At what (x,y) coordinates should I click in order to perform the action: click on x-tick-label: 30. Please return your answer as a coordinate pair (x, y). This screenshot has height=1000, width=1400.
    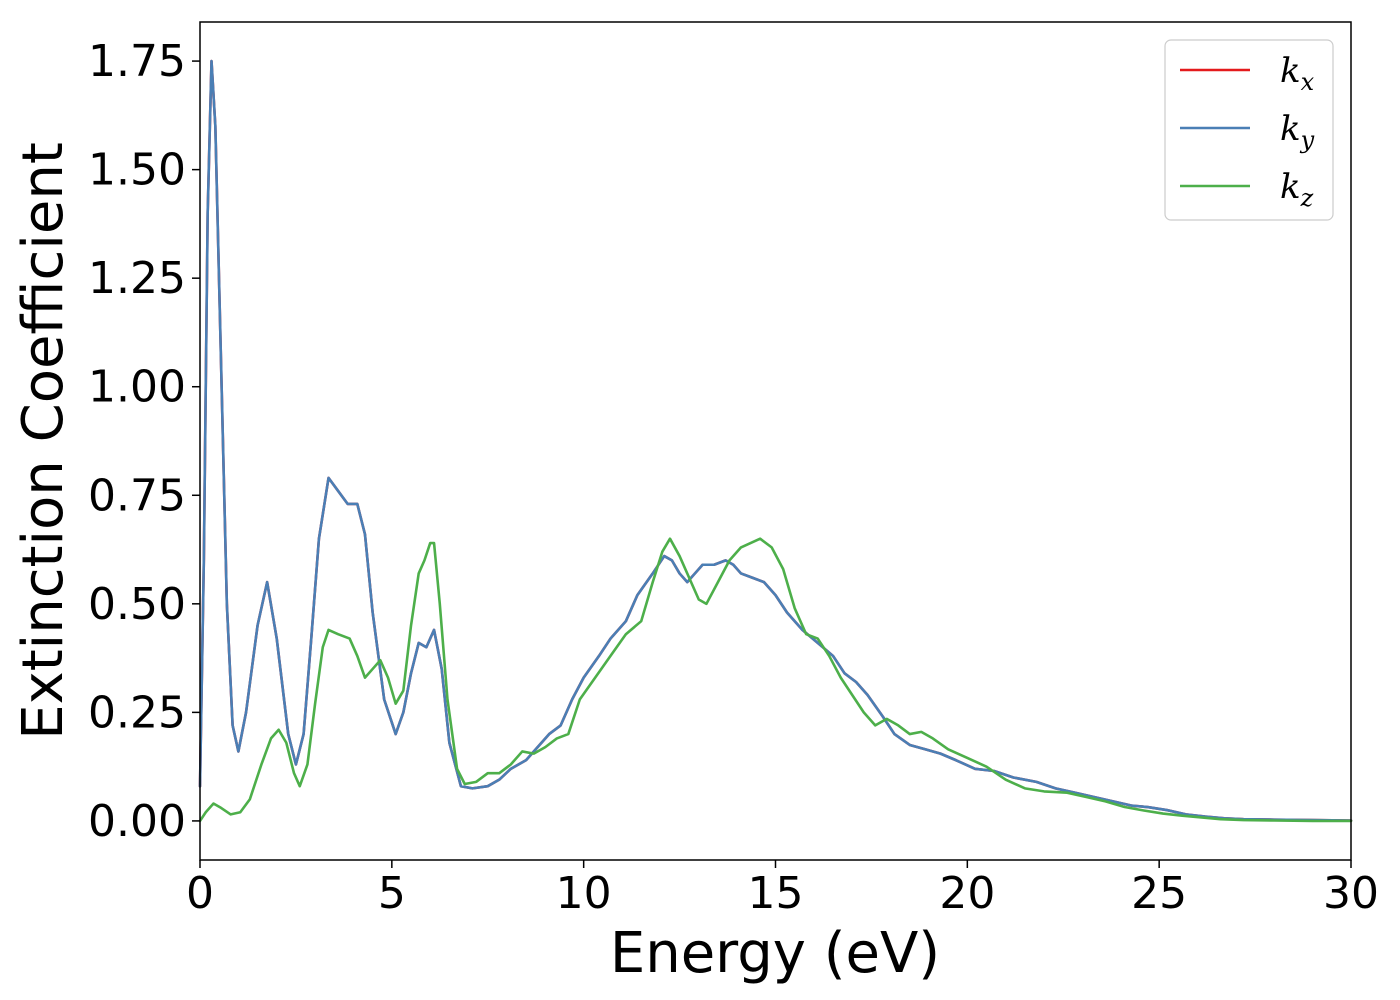
    Looking at the image, I should click on (1351, 893).